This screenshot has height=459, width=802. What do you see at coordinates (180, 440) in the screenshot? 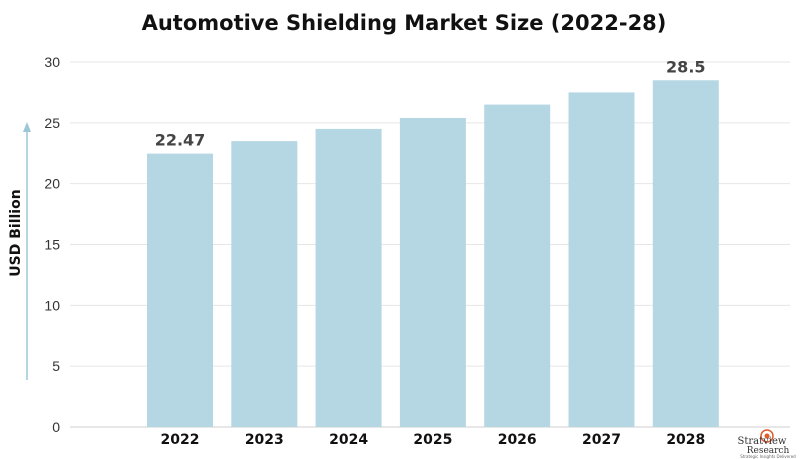
I see `x-tick-label: 2022` at bounding box center [180, 440].